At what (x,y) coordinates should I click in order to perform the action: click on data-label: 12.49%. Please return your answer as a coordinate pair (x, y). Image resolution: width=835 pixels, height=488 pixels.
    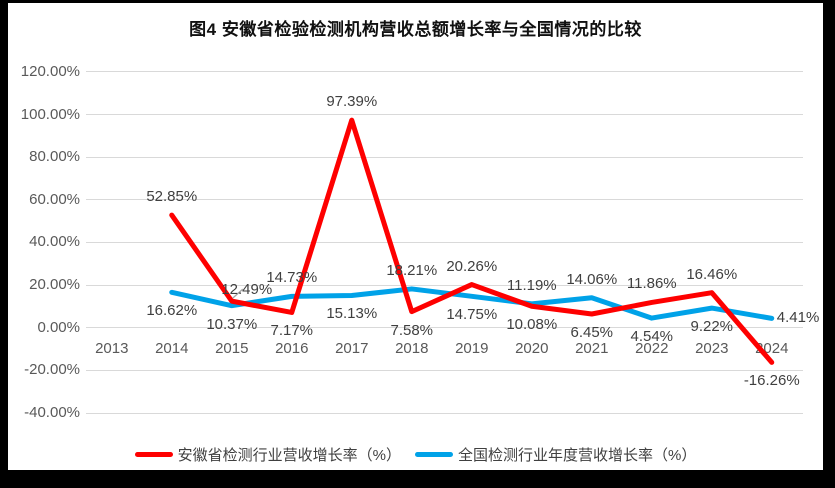
    Looking at the image, I should click on (247, 290).